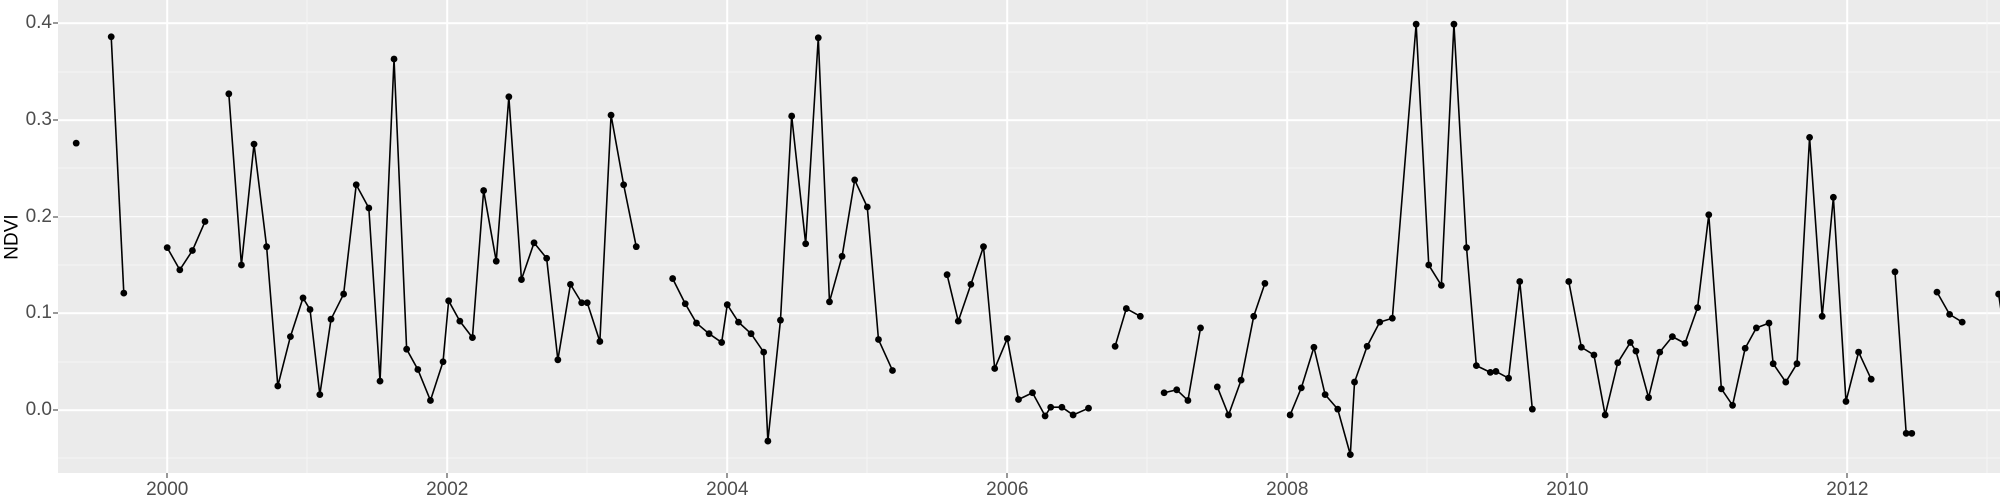  Describe the element at coordinates (1287, 489) in the screenshot. I see `x-axis-tick-label: 2008` at that location.